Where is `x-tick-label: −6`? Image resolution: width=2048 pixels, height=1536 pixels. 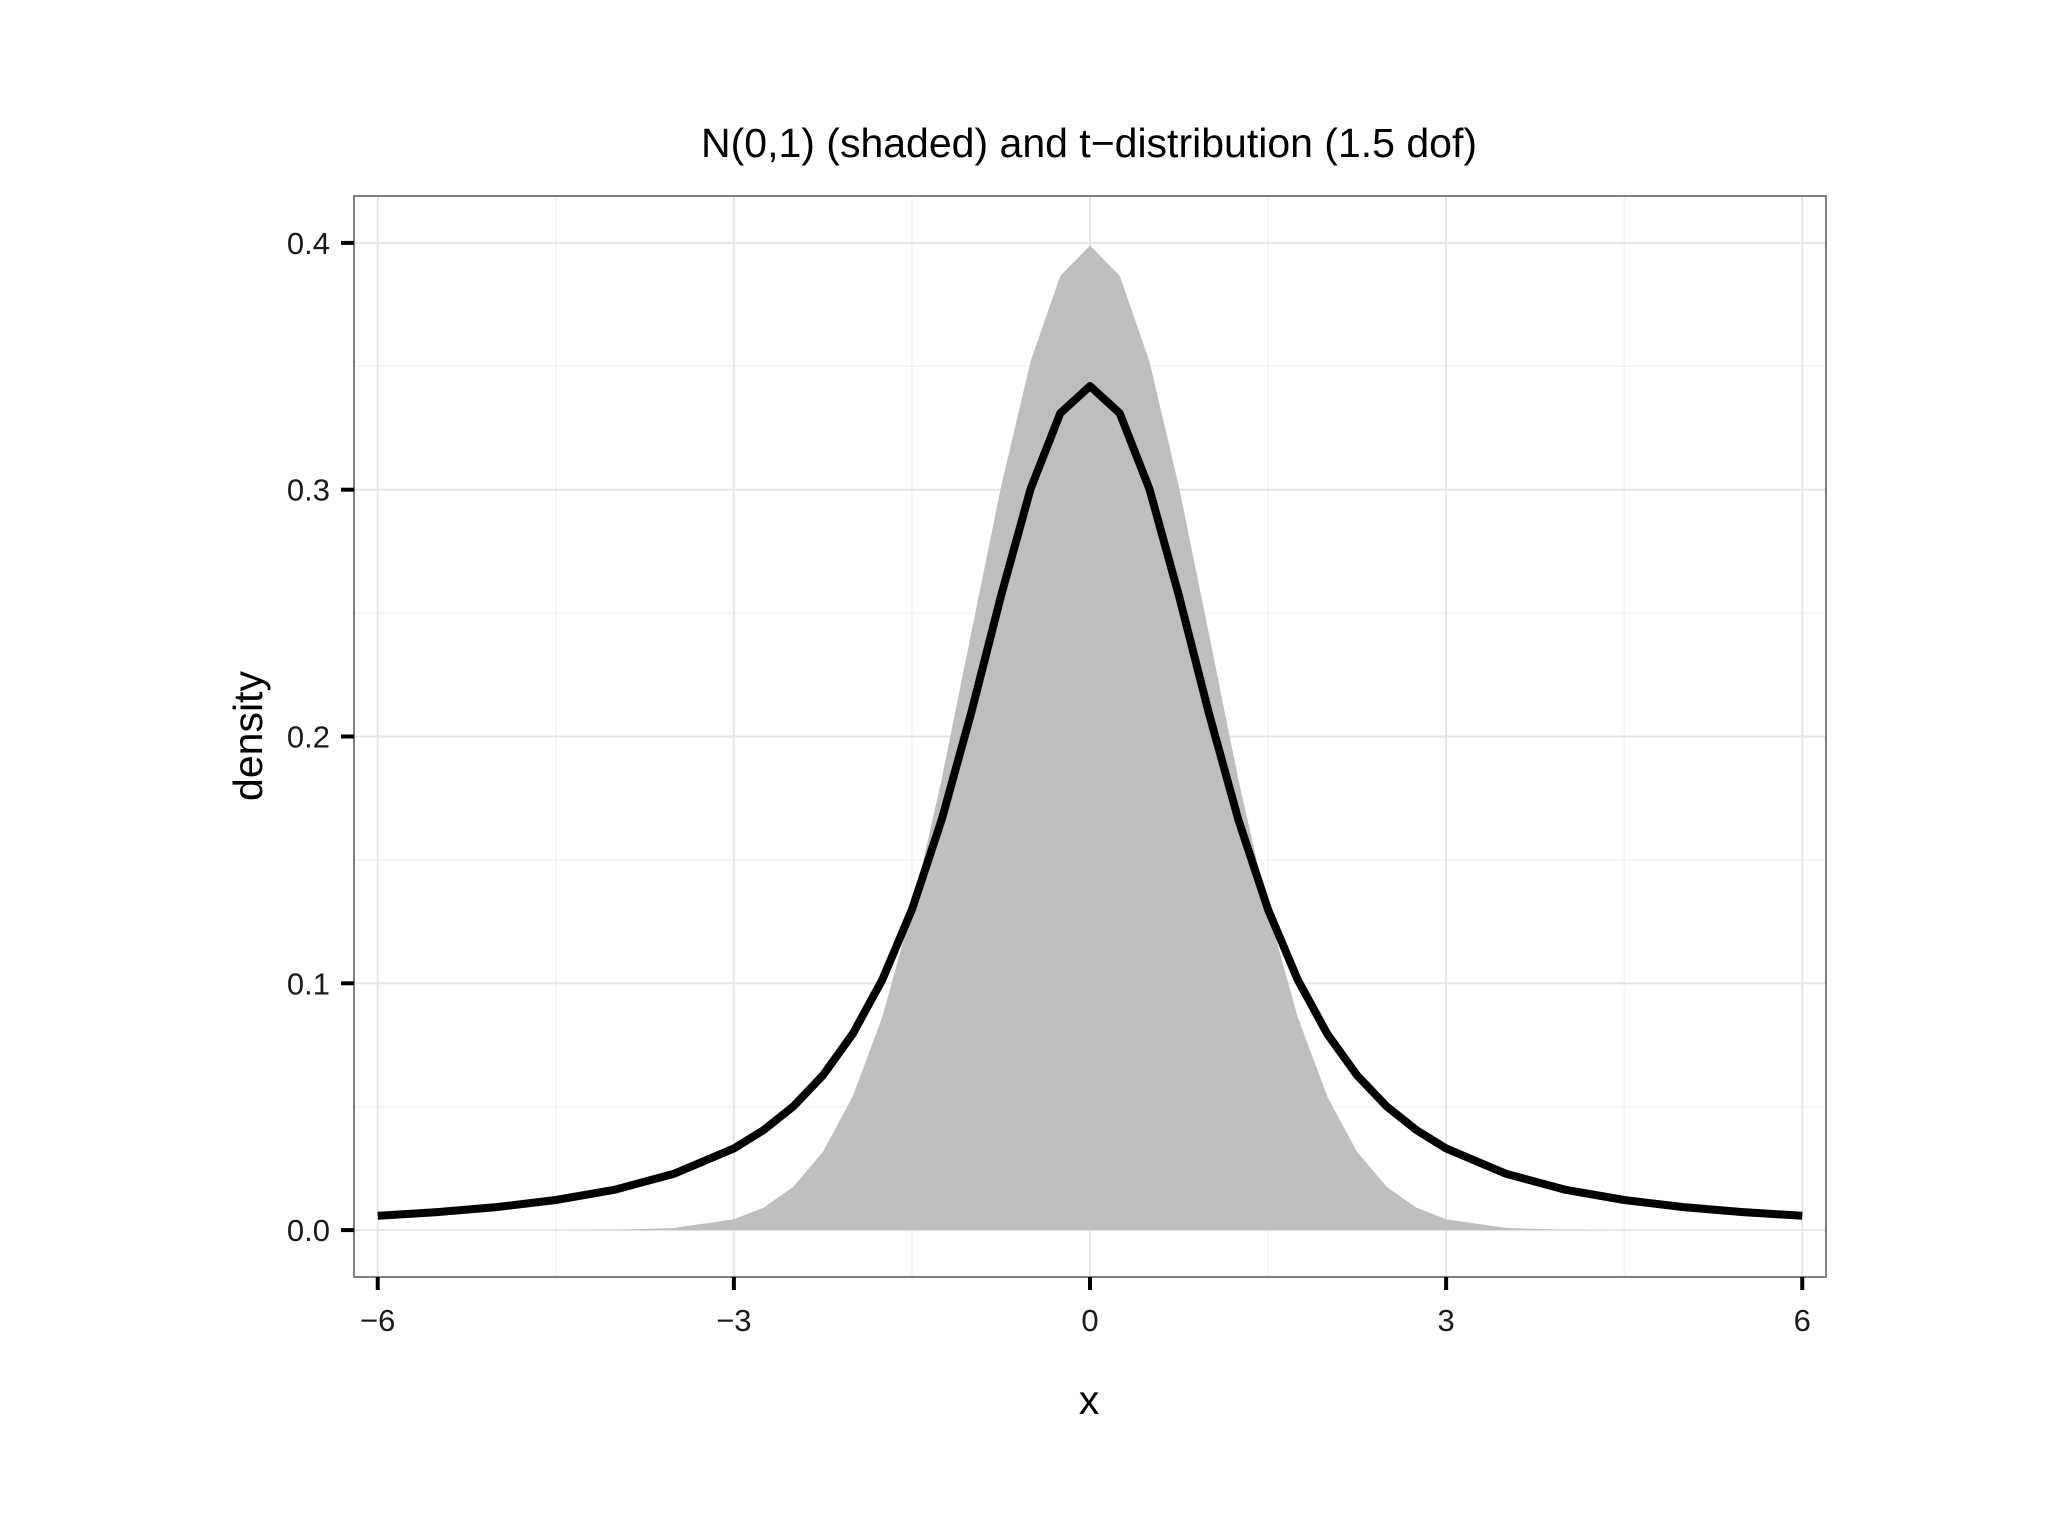
x-tick-label: −6 is located at coordinates (377, 1320).